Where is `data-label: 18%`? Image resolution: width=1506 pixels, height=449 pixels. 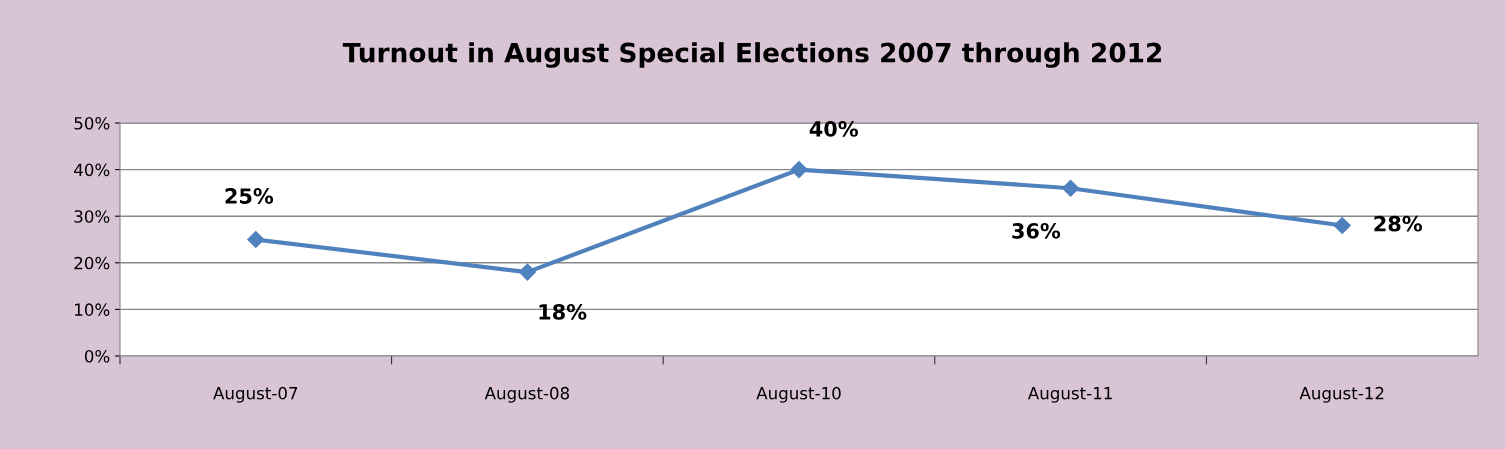
data-label: 18% is located at coordinates (563, 312).